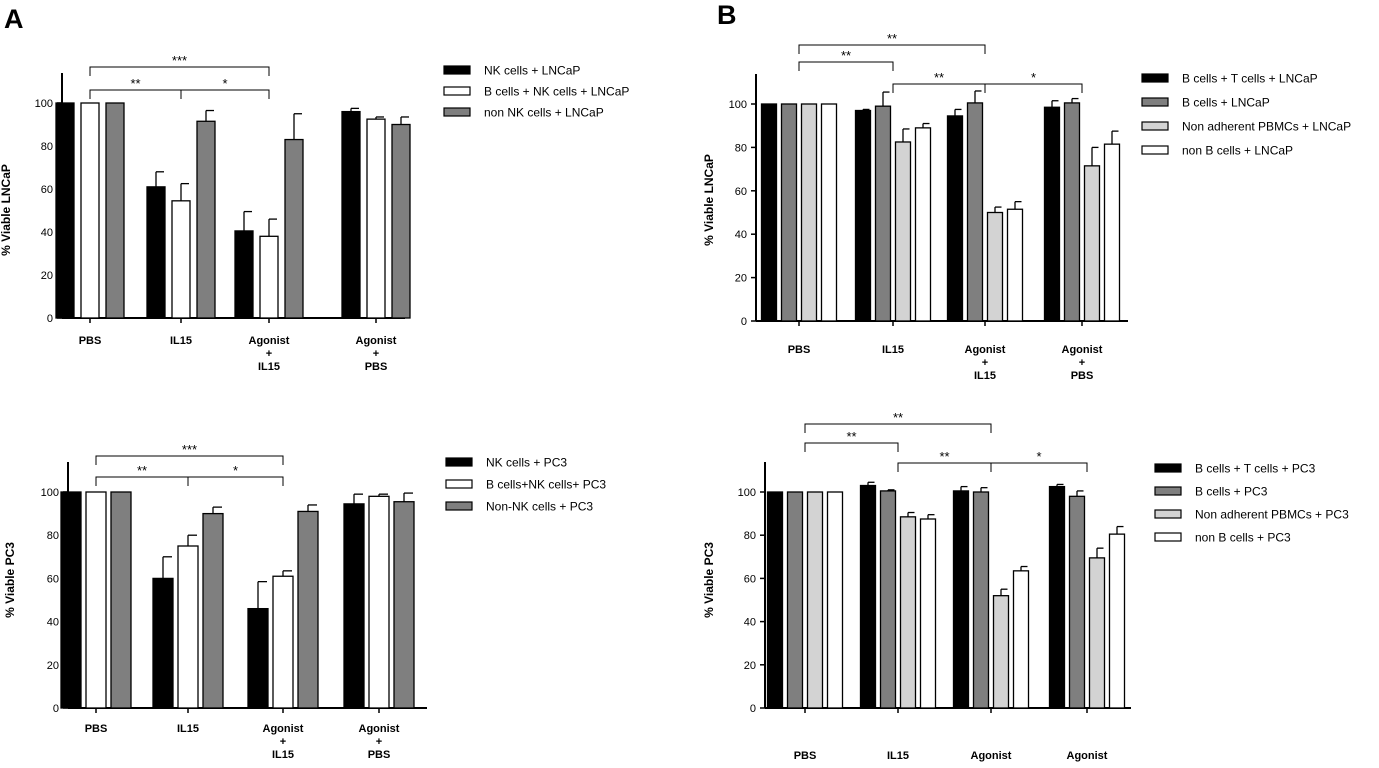 The width and height of the screenshot is (1379, 768). I want to click on bar-non-adherent-pbmcs-pc3, so click(908, 612).